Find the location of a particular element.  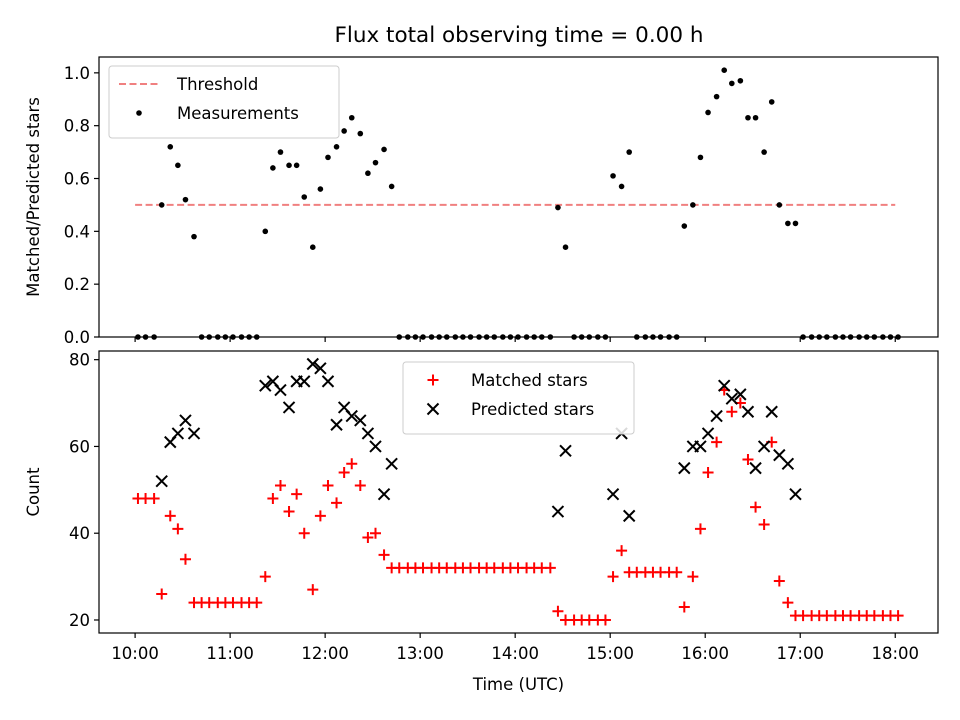

legend-label: Measurements is located at coordinates (238, 113).